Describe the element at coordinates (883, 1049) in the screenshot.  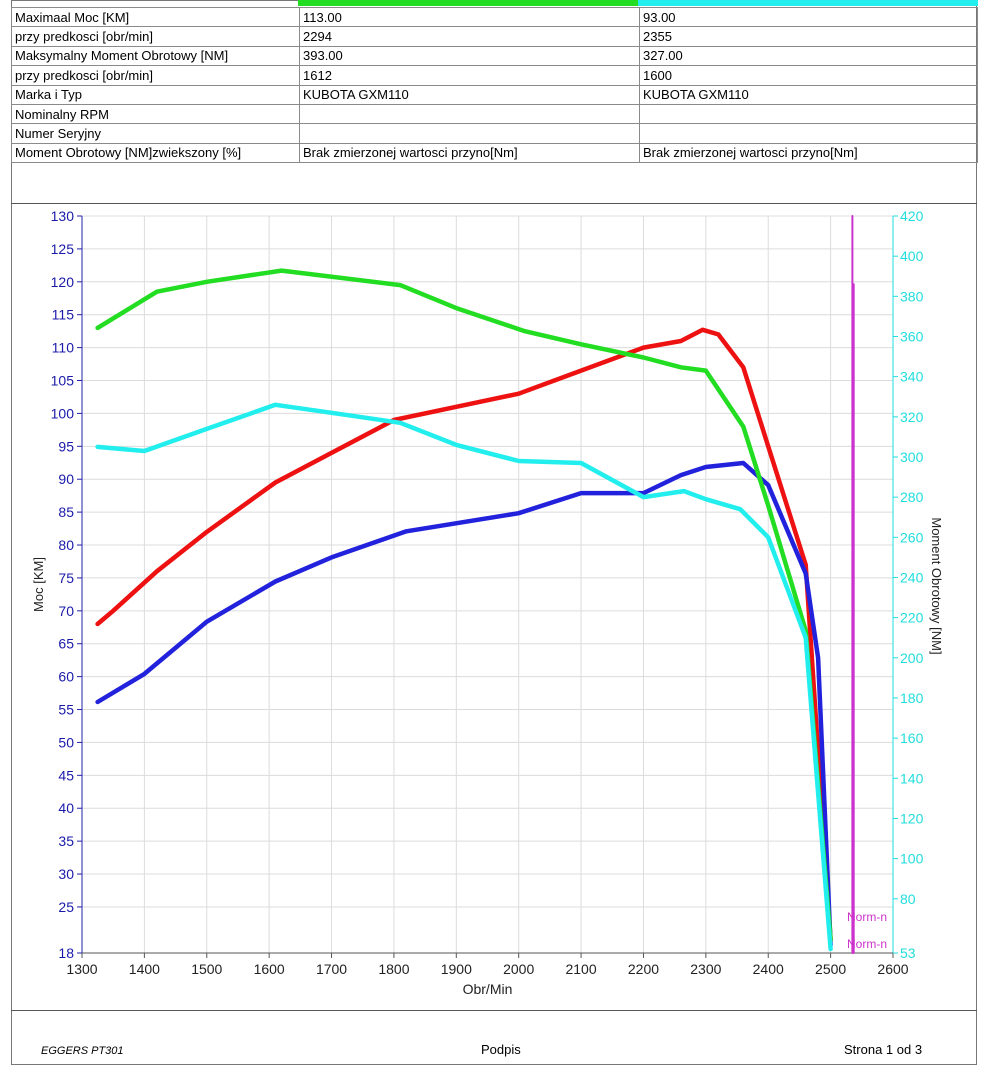
I see `footer-page-number: Strona 1 od 3` at that location.